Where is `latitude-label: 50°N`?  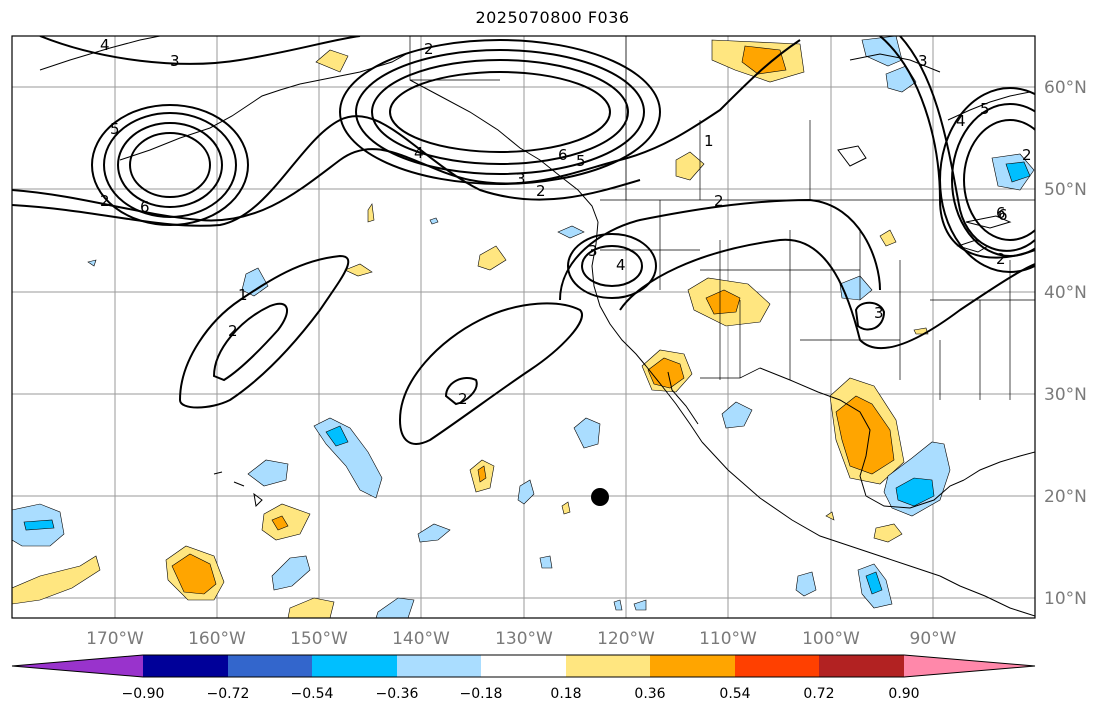
latitude-label: 50°N is located at coordinates (1065, 190).